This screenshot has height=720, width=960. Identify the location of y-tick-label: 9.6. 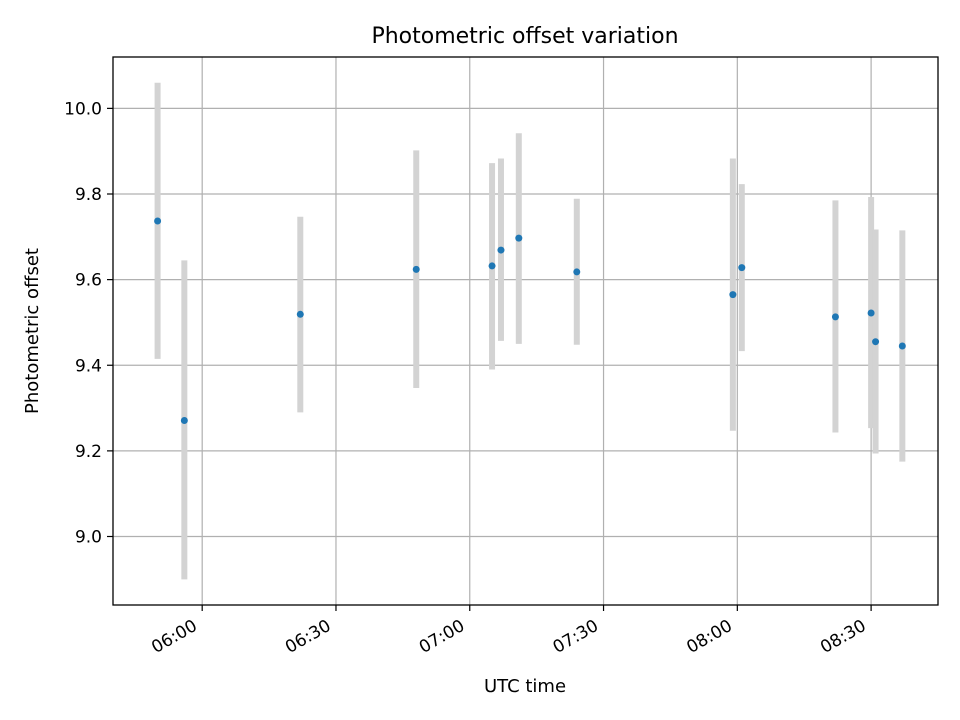
(88, 281).